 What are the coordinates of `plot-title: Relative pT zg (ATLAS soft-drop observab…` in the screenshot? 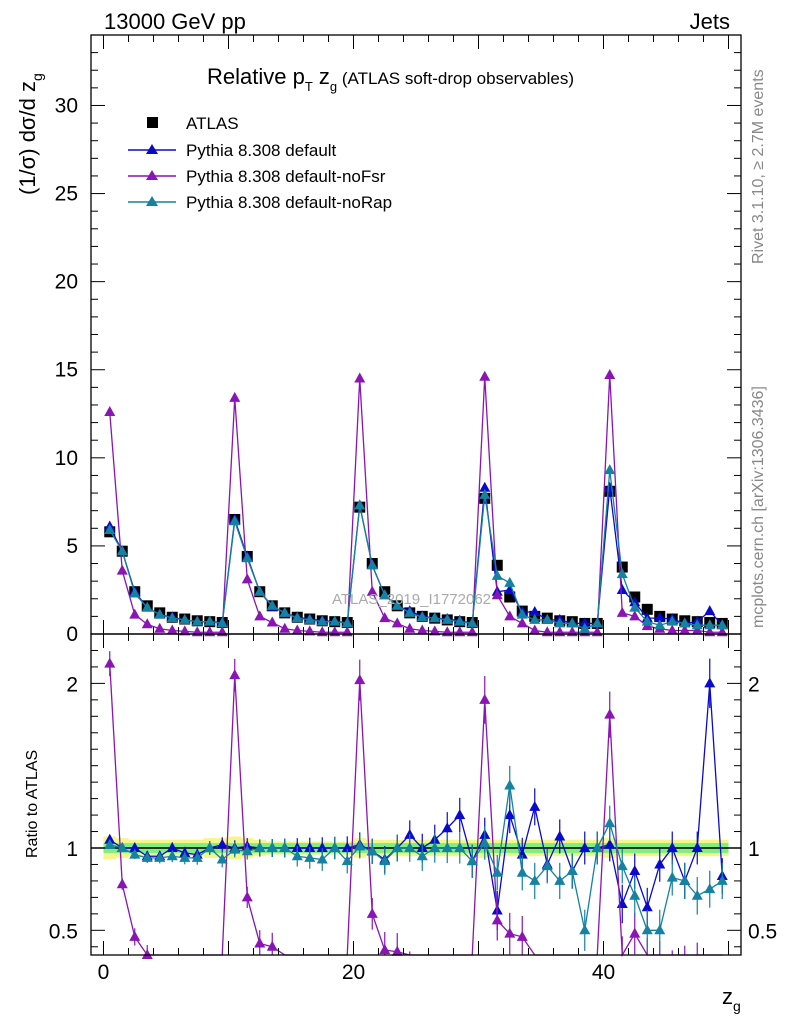 It's located at (390, 79).